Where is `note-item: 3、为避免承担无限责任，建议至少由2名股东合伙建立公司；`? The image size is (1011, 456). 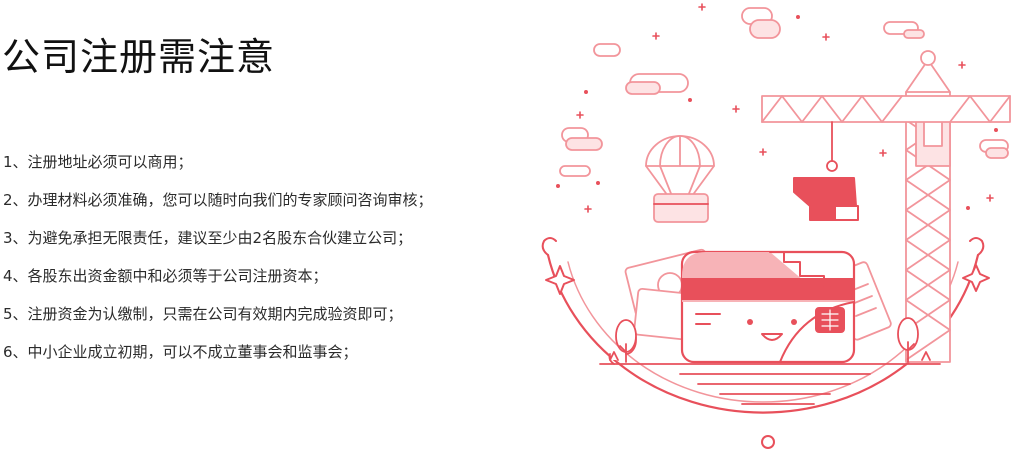 note-item: 3、为避免承担无限责任，建议至少由2名股东合伙建立公司； is located at coordinates (208, 238).